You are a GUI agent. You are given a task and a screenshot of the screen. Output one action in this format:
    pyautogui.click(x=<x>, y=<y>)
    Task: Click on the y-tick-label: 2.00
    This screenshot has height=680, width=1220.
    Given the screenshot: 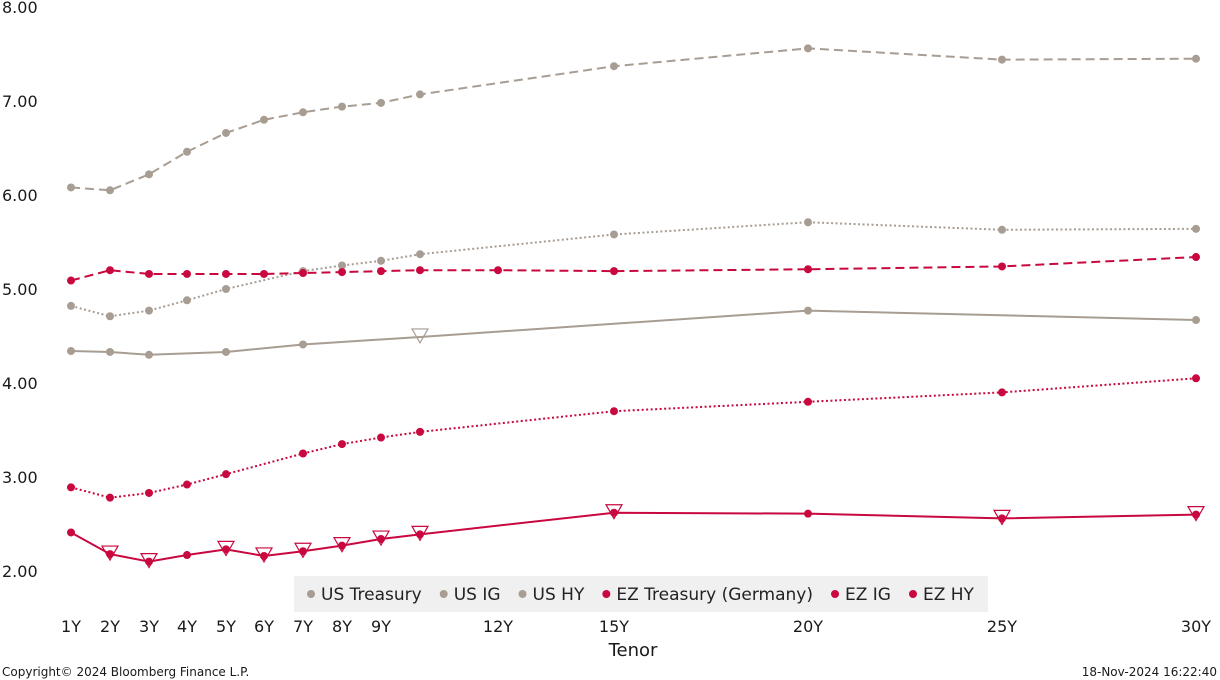 What is the action you would take?
    pyautogui.click(x=20, y=571)
    